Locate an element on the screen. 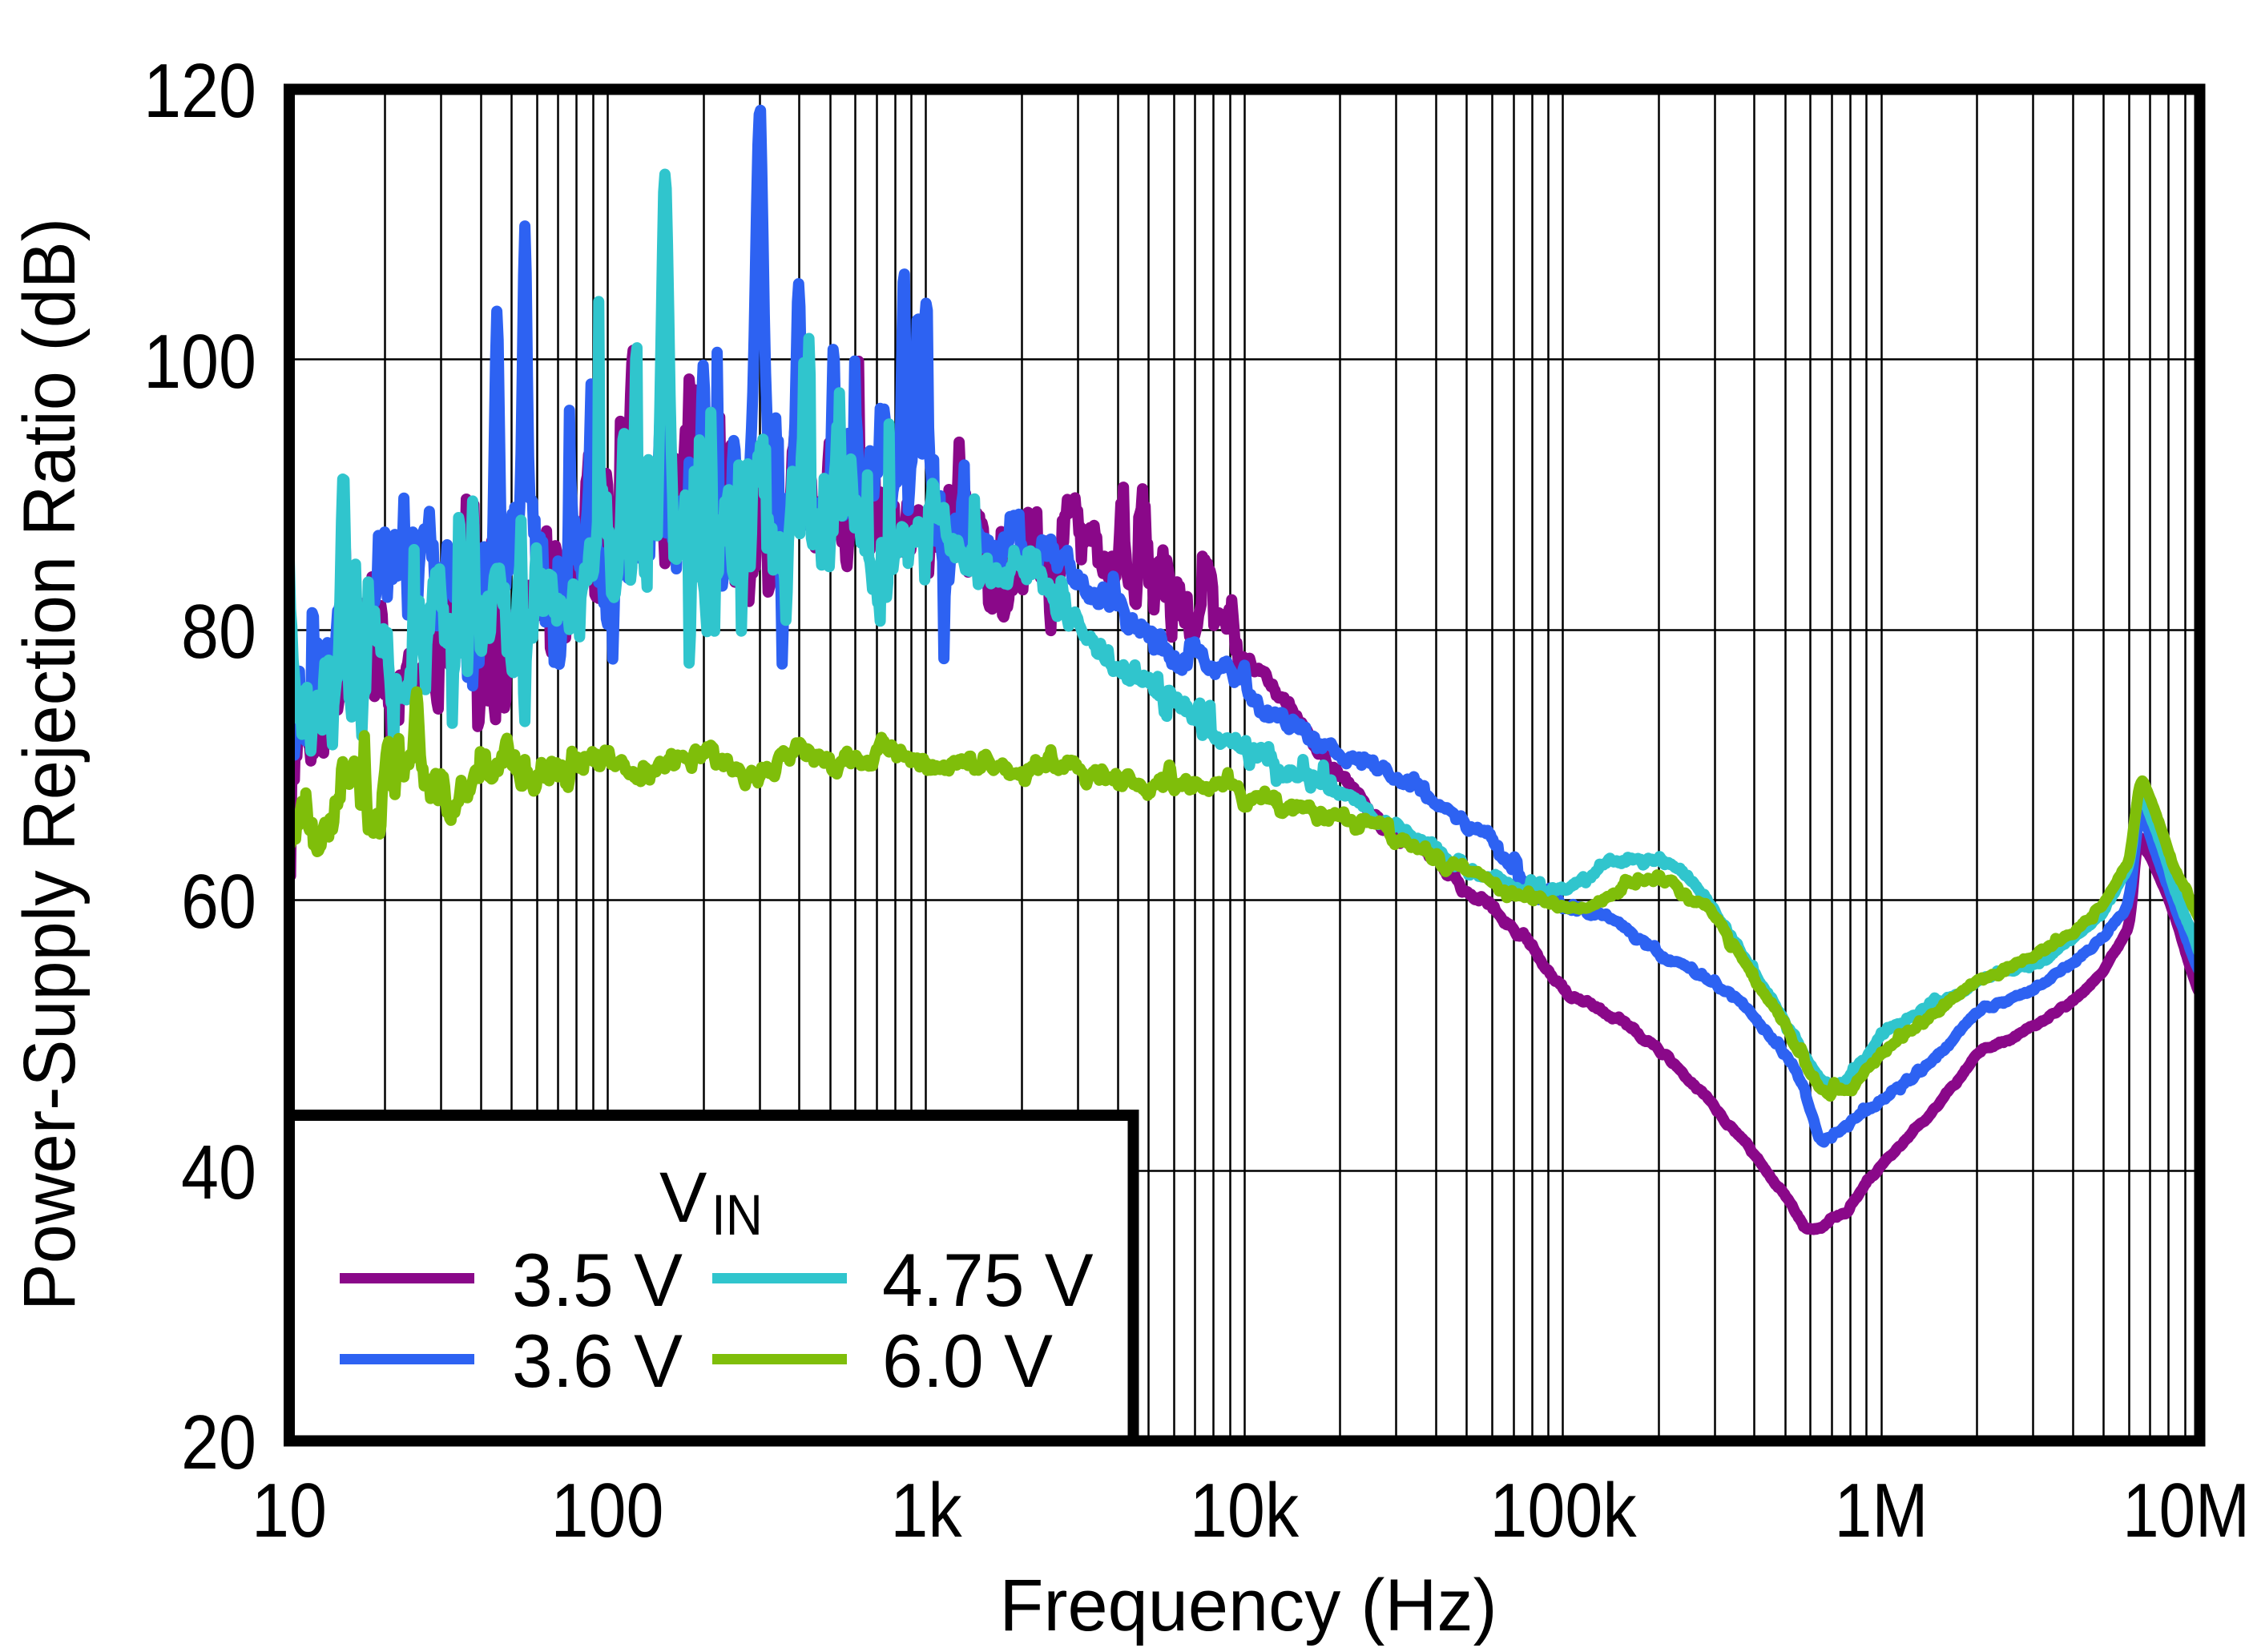 The height and width of the screenshot is (1652, 2249). svg-text: 100k is located at coordinates (1563, 1511).